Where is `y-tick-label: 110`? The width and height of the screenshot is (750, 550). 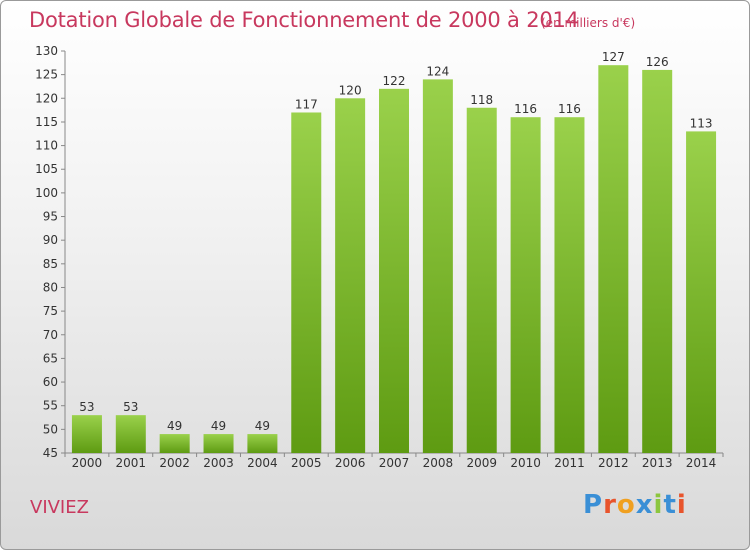
y-tick-label: 110 is located at coordinates (46, 146).